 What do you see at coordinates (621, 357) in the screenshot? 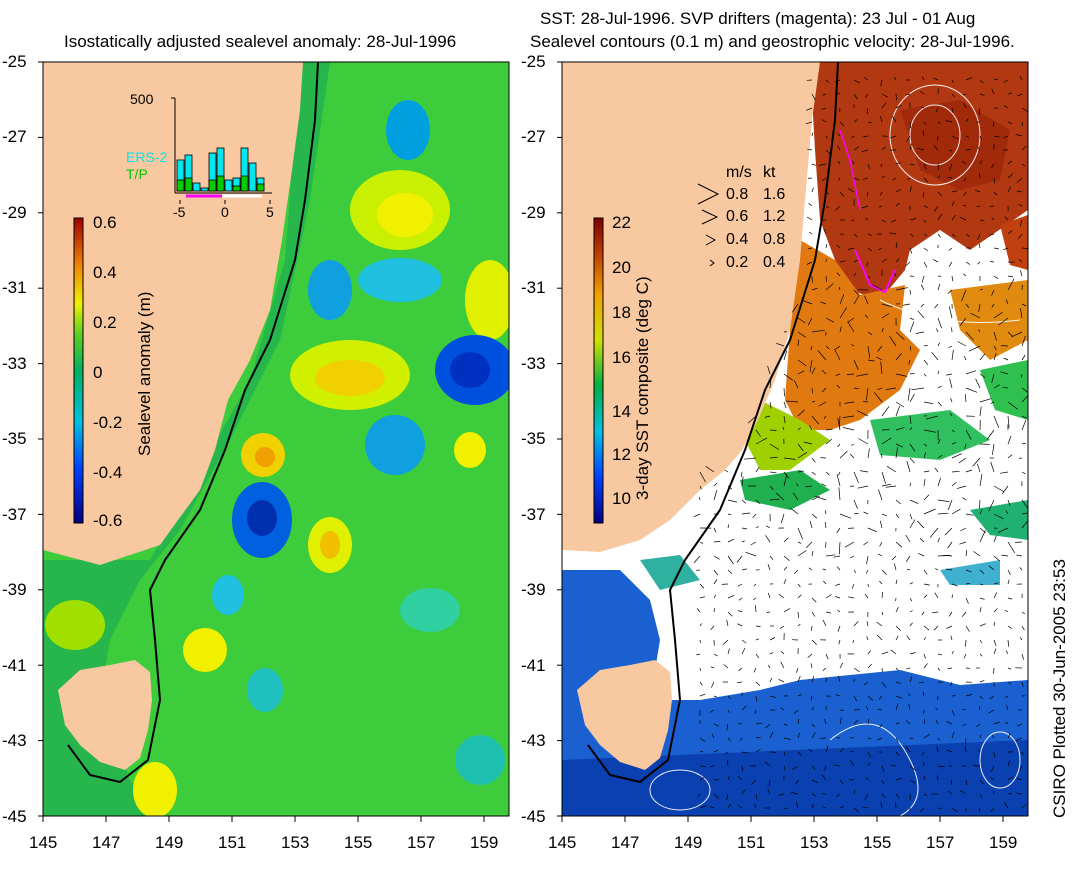
I see `sst-tick: 16` at bounding box center [621, 357].